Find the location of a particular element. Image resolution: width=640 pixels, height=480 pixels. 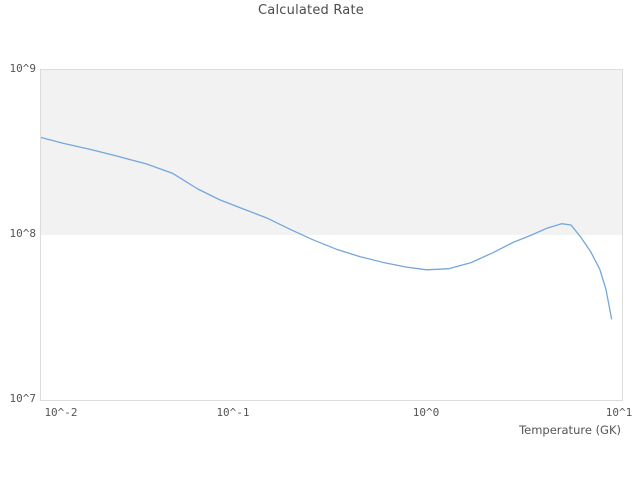

x-tick-1e-2: 10^-2 is located at coordinates (61, 412).